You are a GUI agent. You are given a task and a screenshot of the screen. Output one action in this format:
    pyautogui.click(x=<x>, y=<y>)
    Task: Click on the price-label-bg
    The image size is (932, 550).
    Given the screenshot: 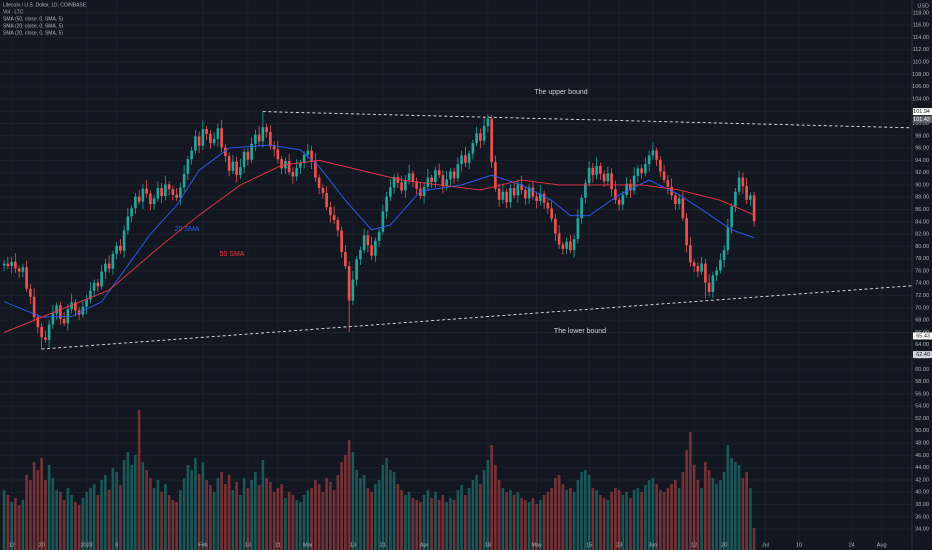 What is the action you would take?
    pyautogui.click(x=922, y=355)
    